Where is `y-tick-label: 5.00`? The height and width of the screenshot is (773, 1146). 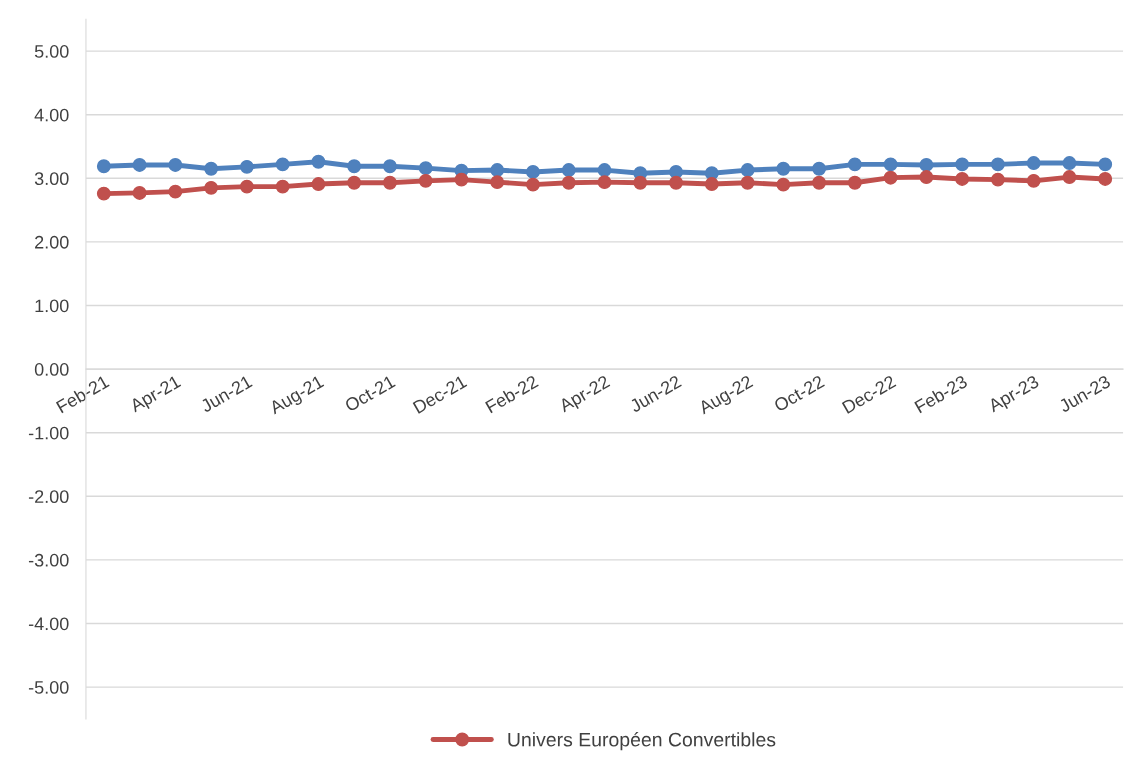
y-tick-label: 5.00 is located at coordinates (51, 51).